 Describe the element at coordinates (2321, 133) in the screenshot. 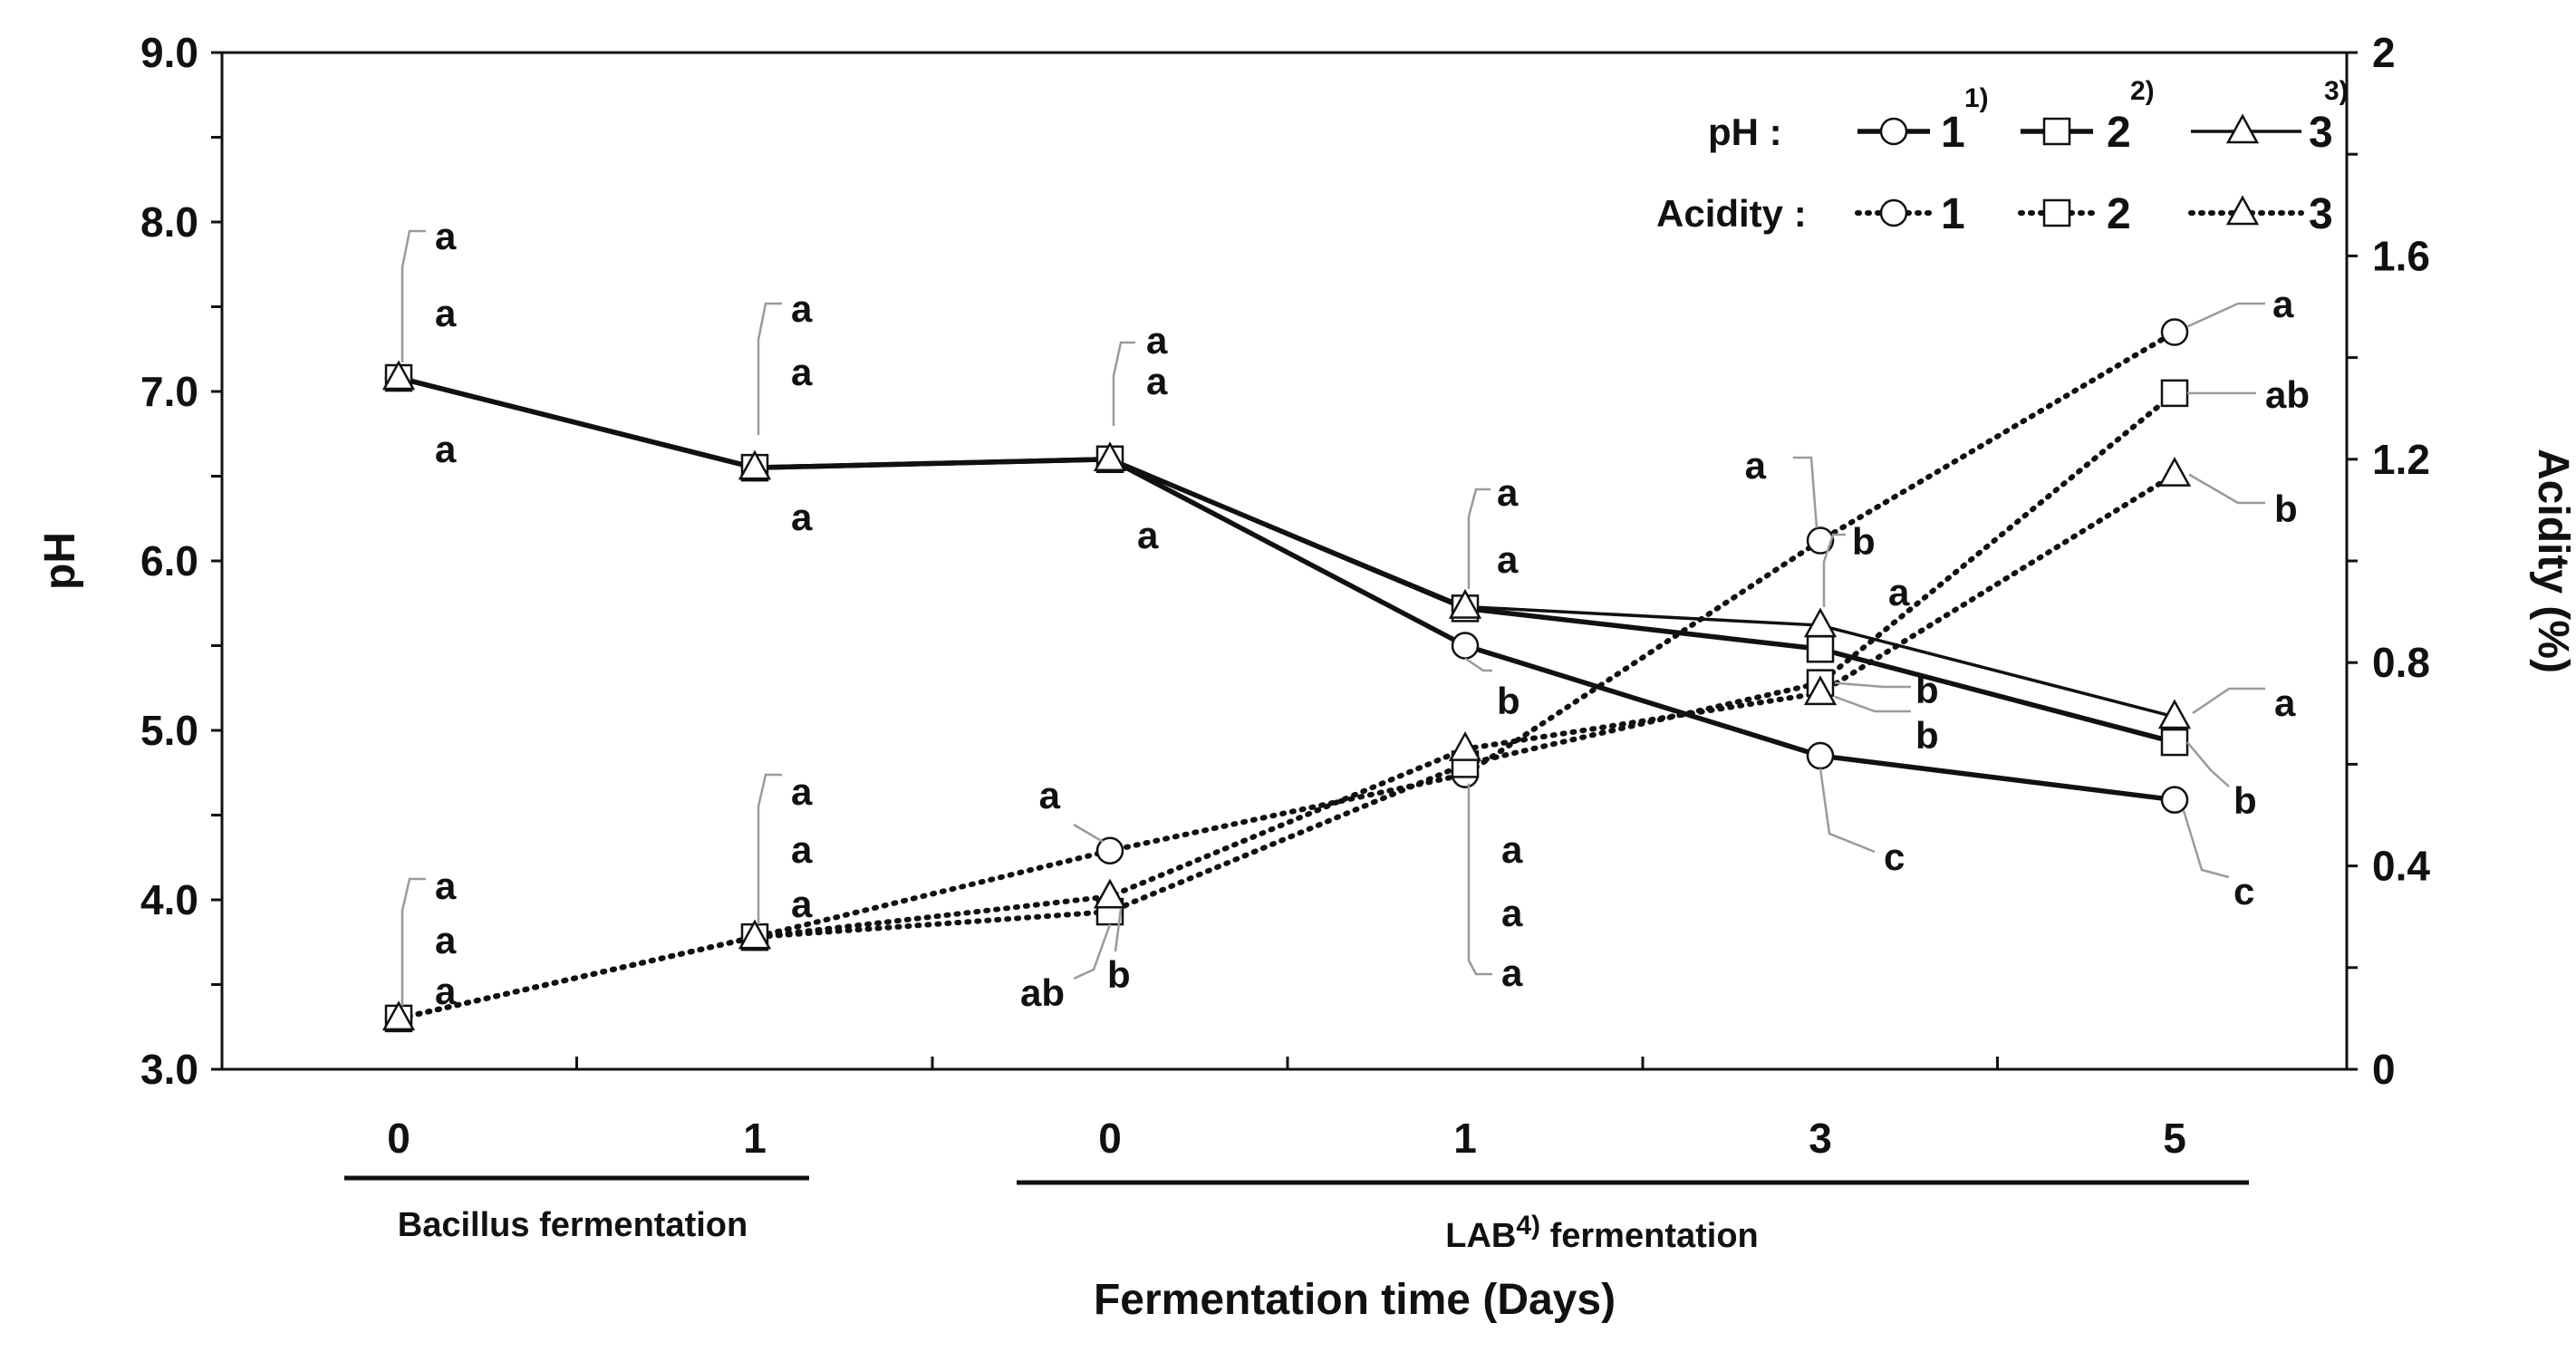

I see `legend-num-3: 3` at that location.